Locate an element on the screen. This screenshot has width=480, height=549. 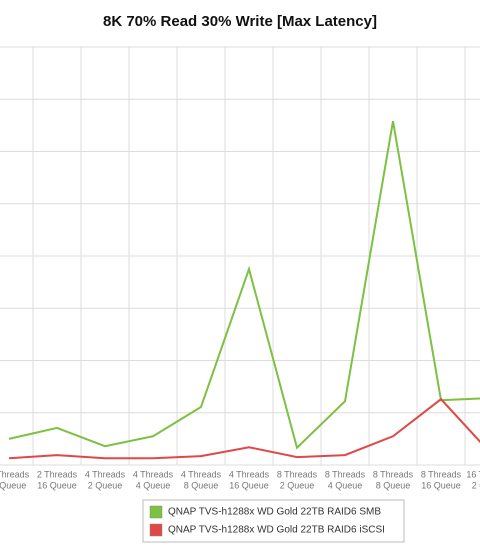
legend-label: QNAP TVS-h1288x WD Gold 22TB RAID6 iSCSI is located at coordinates (276, 530).